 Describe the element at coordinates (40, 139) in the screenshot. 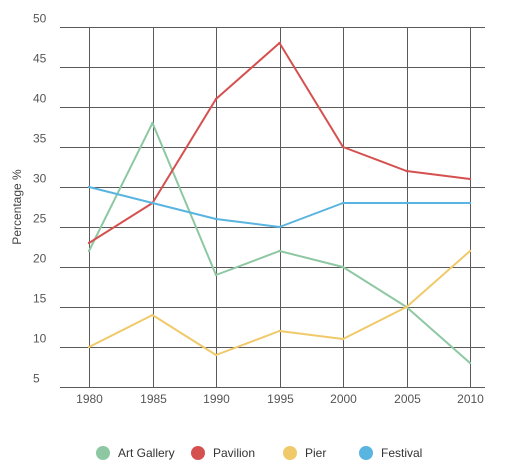

I see `y-tick-label: 35` at that location.